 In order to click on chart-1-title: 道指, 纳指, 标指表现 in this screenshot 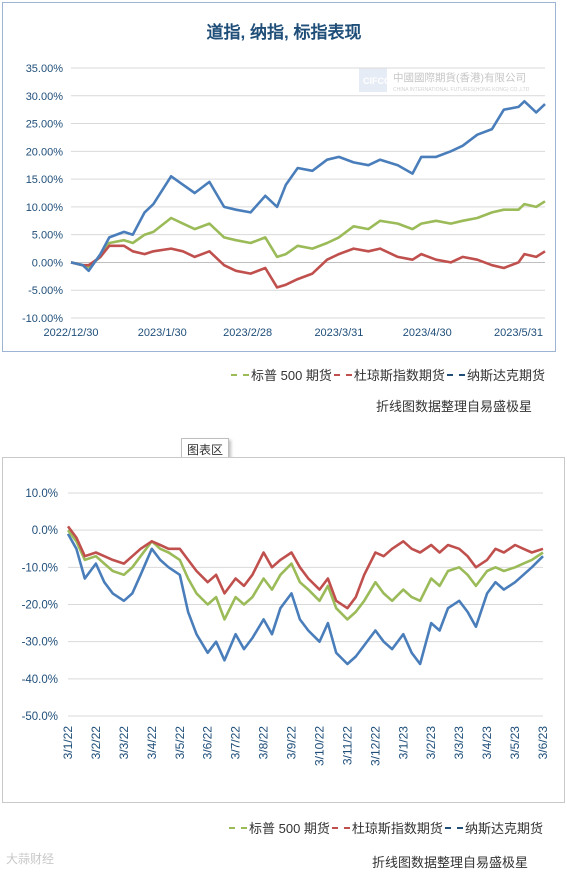, I will do `click(284, 32)`.